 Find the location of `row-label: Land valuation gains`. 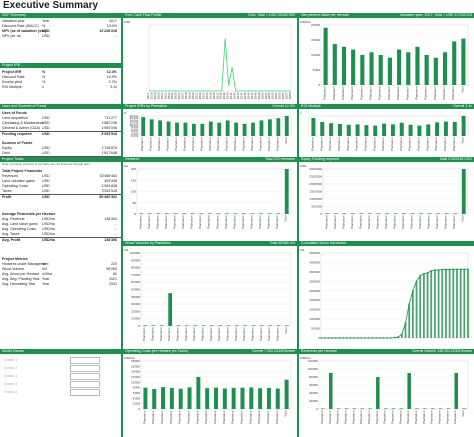

row-label: Land valuation gains is located at coordinates (18, 181).